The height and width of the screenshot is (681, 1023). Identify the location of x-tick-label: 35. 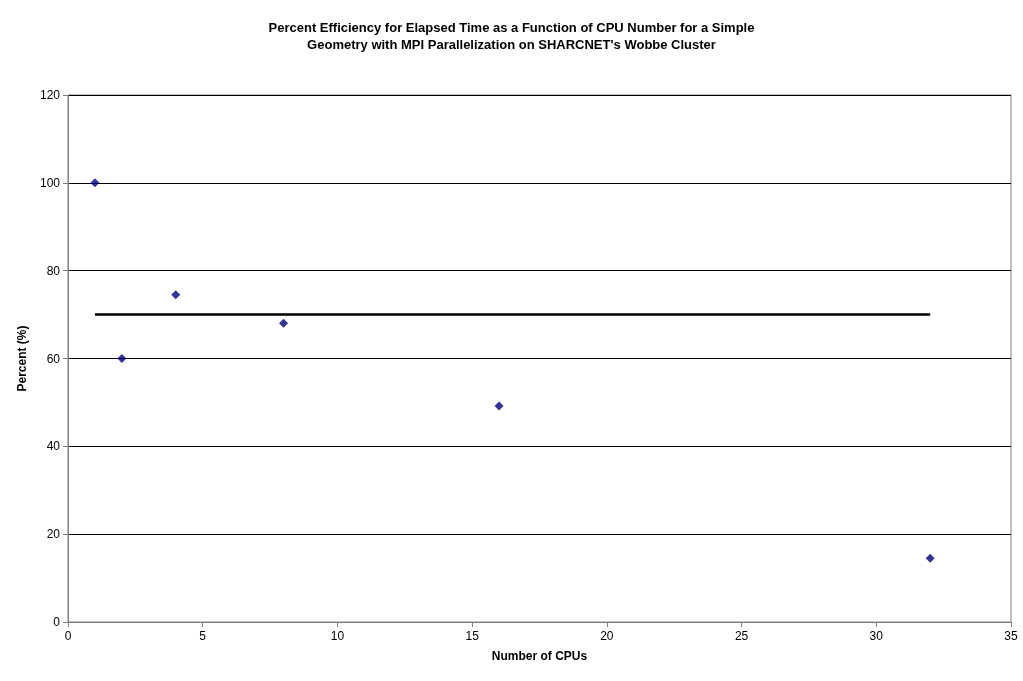
(1011, 636).